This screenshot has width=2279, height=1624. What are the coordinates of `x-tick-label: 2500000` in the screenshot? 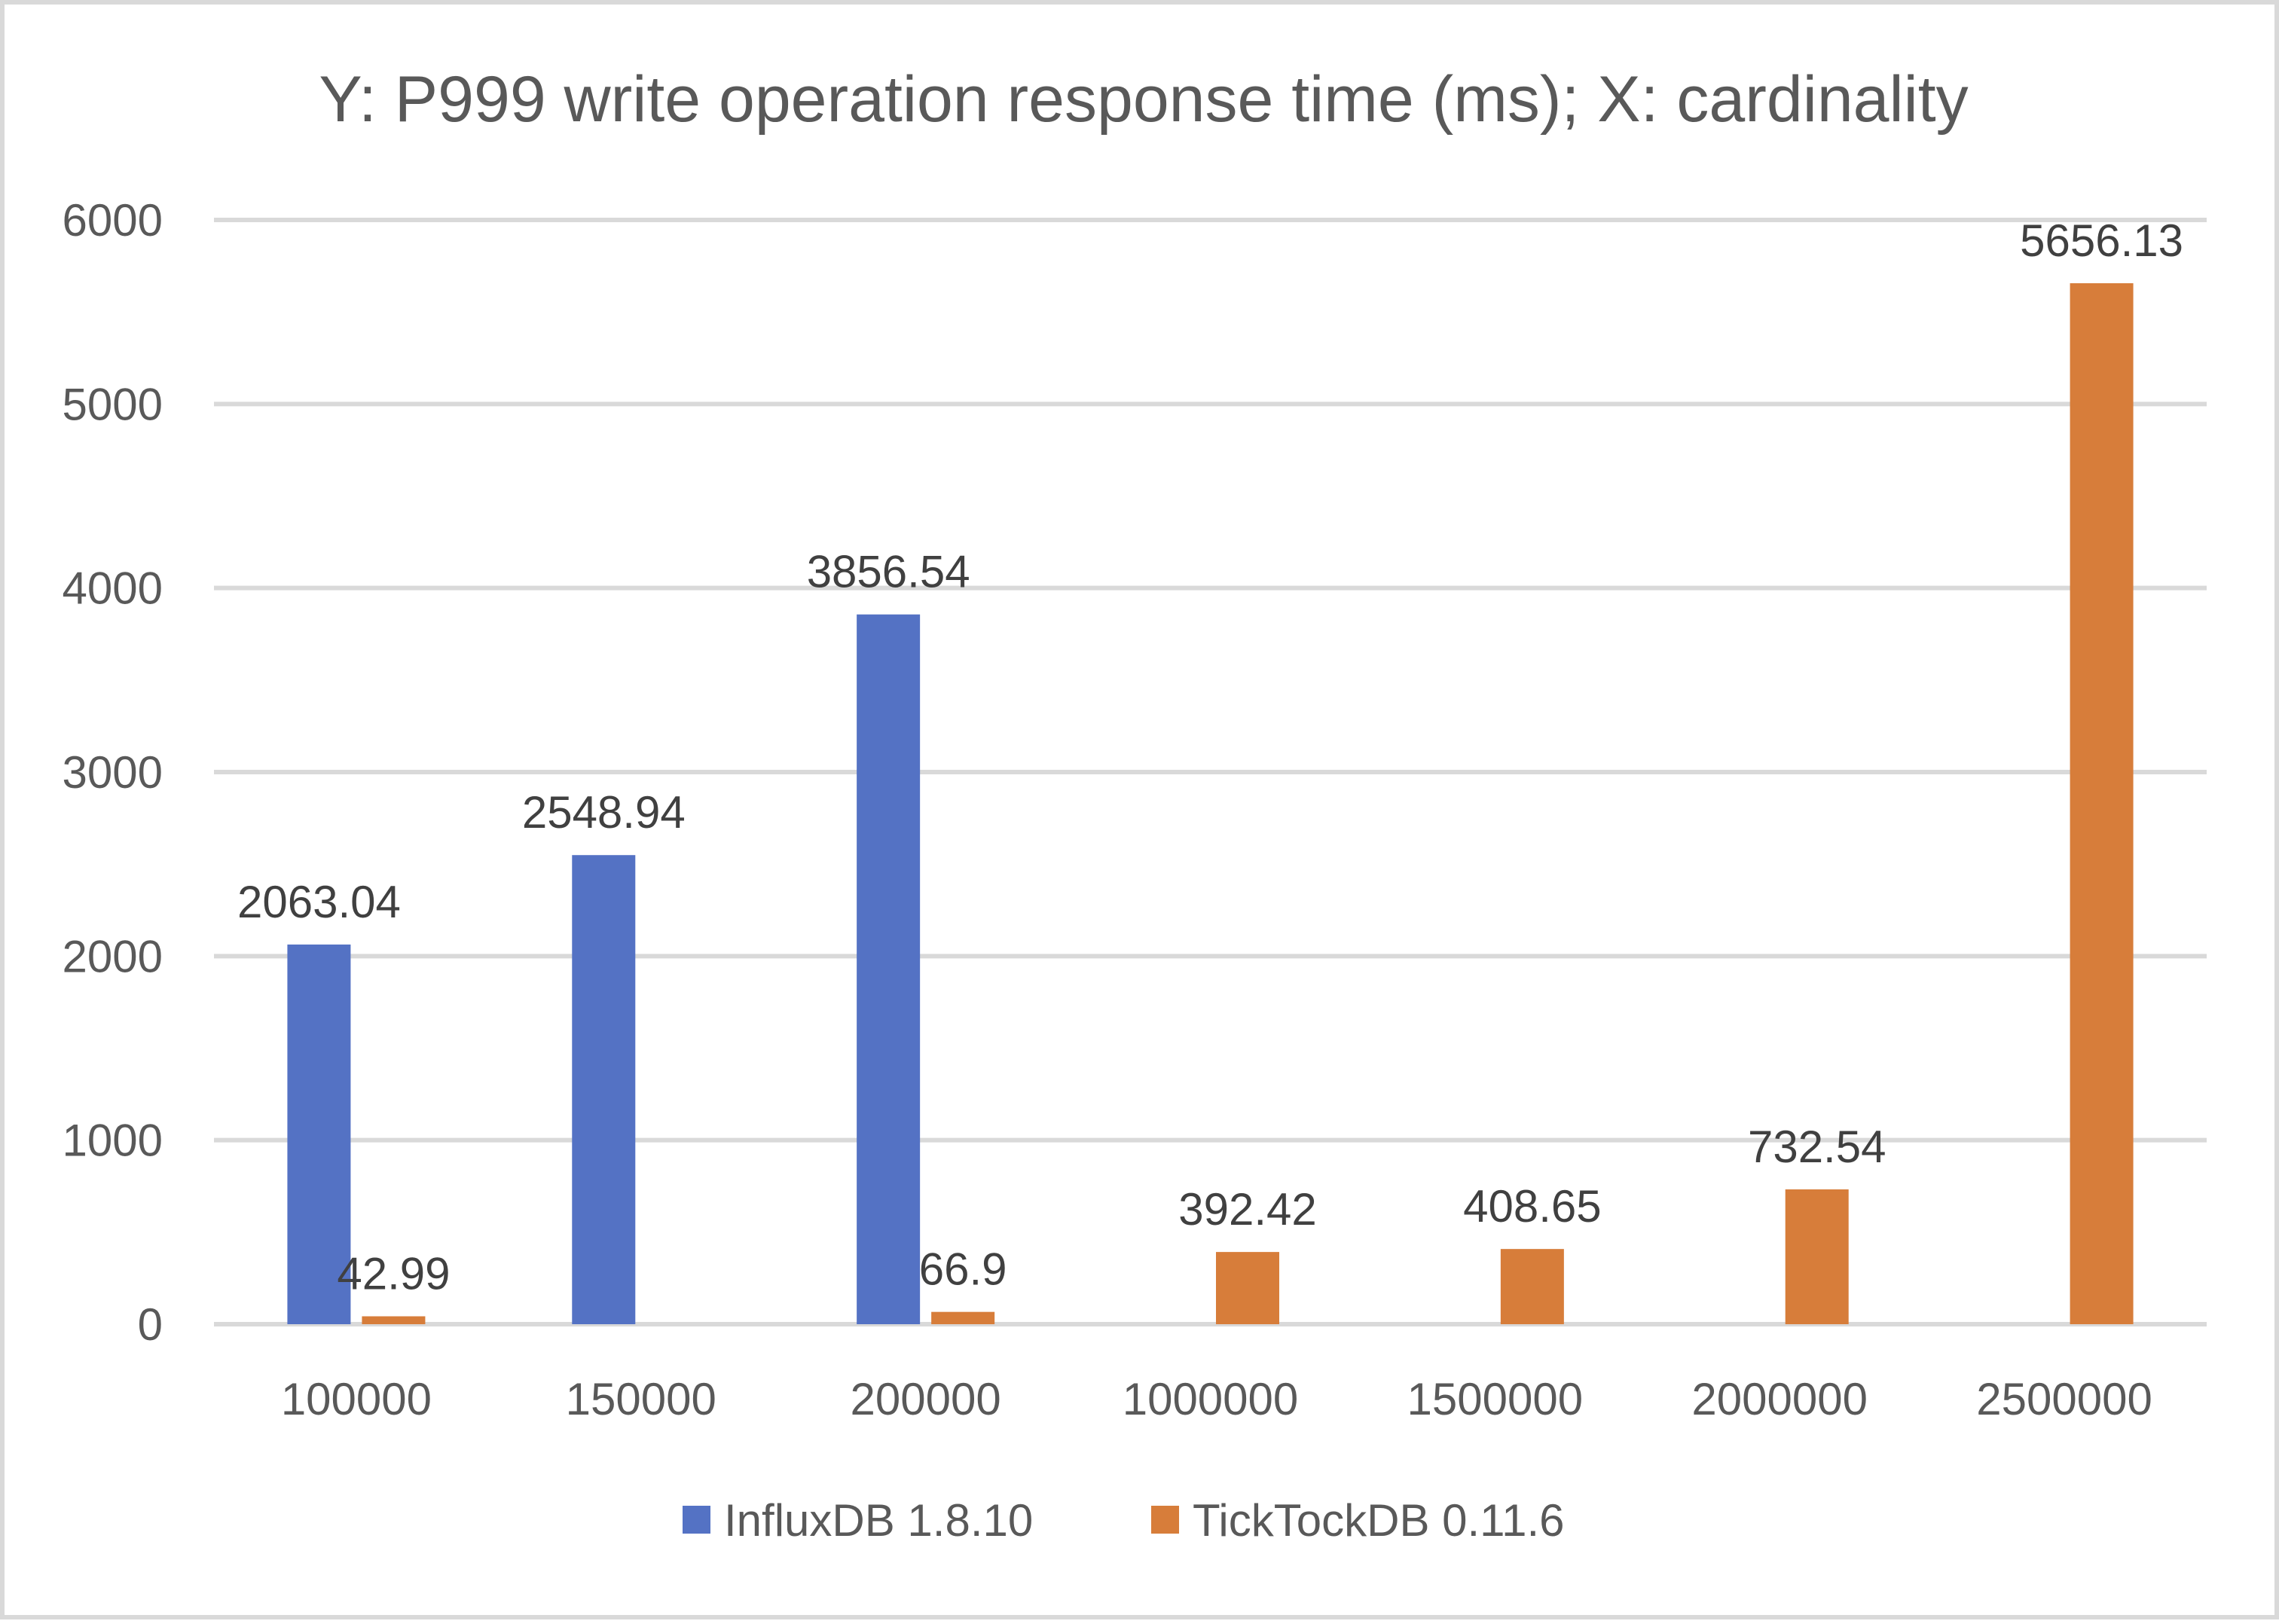 It's located at (2064, 1399).